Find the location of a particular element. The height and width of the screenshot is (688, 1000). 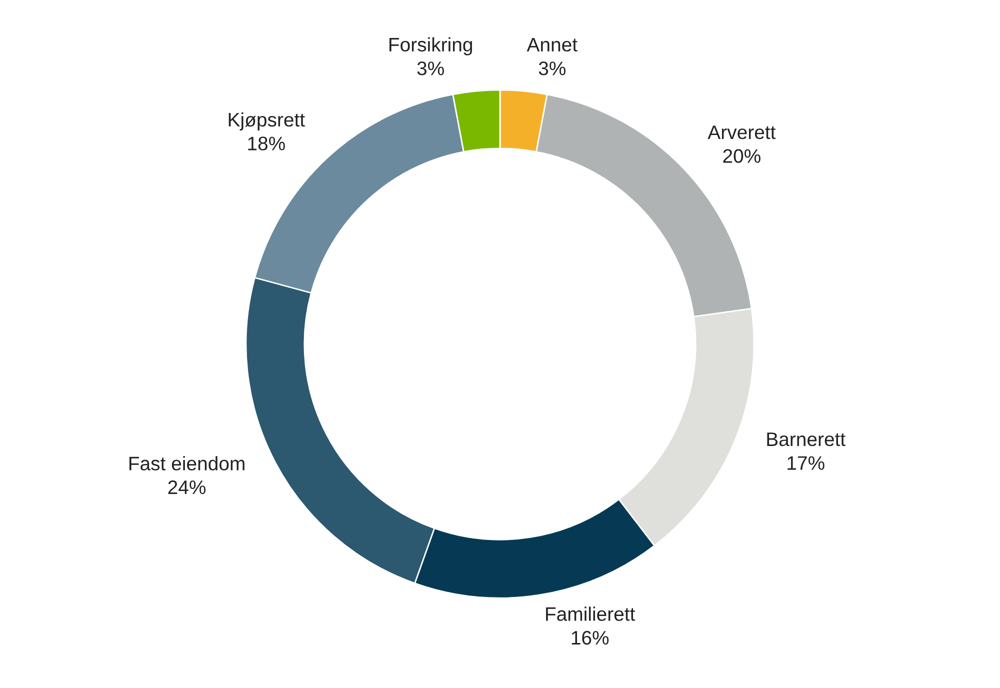

slice-label: Fast eiendom is located at coordinates (186, 463).